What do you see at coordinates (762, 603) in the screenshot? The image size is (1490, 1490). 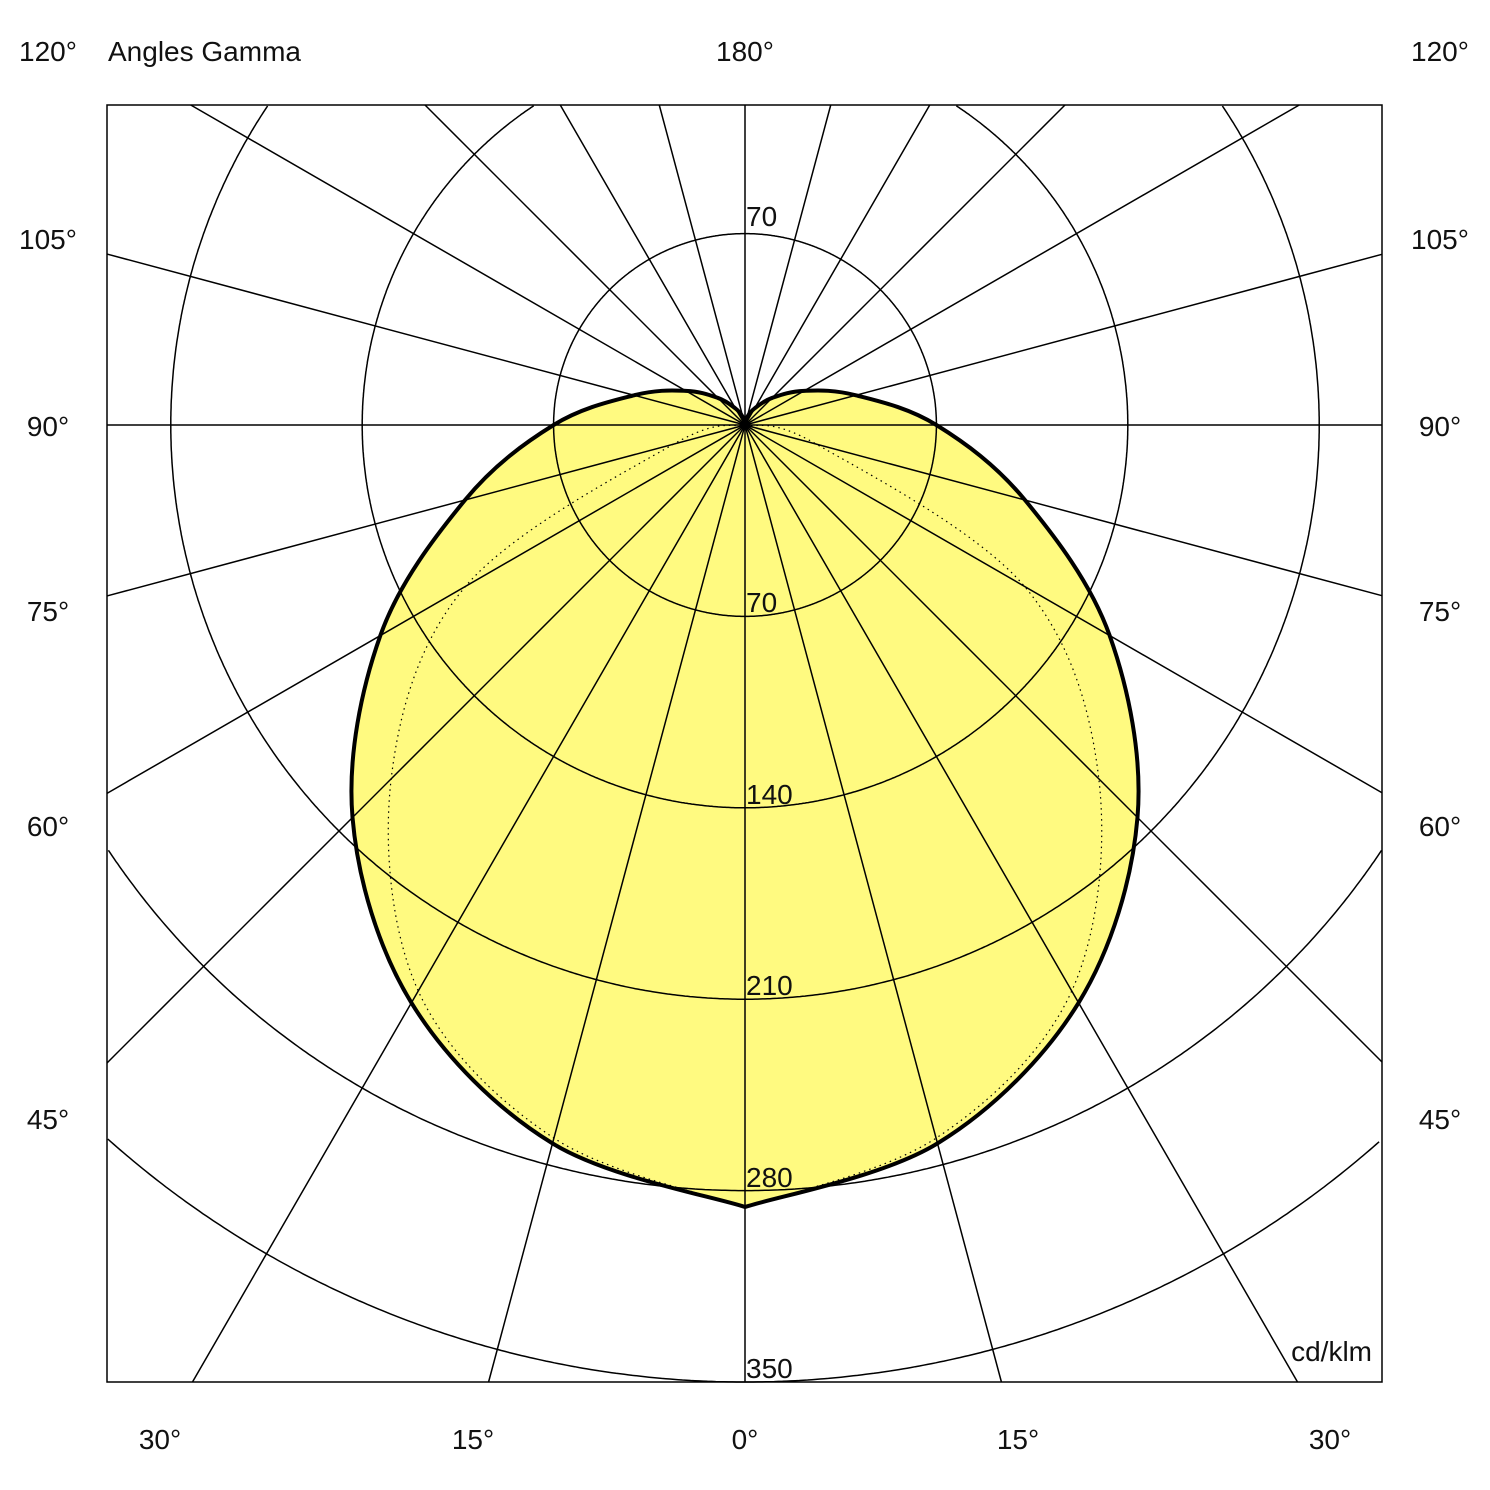 I see `radial-tick-label: 70` at bounding box center [762, 603].